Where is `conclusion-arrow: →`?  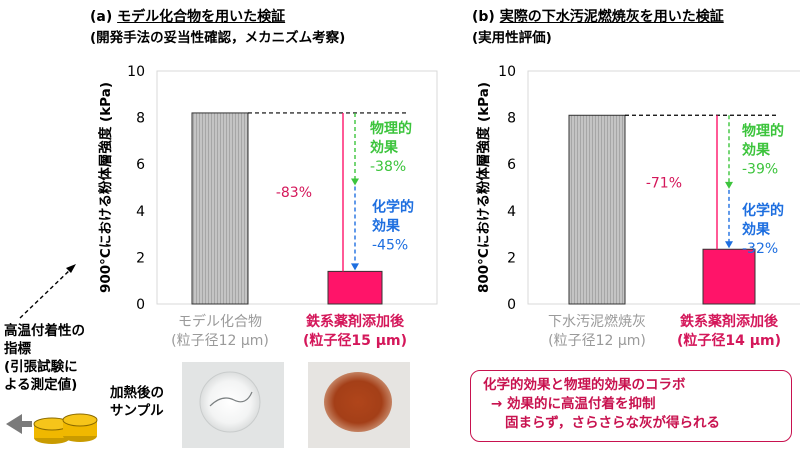 conclusion-arrow: → is located at coordinates (497, 404).